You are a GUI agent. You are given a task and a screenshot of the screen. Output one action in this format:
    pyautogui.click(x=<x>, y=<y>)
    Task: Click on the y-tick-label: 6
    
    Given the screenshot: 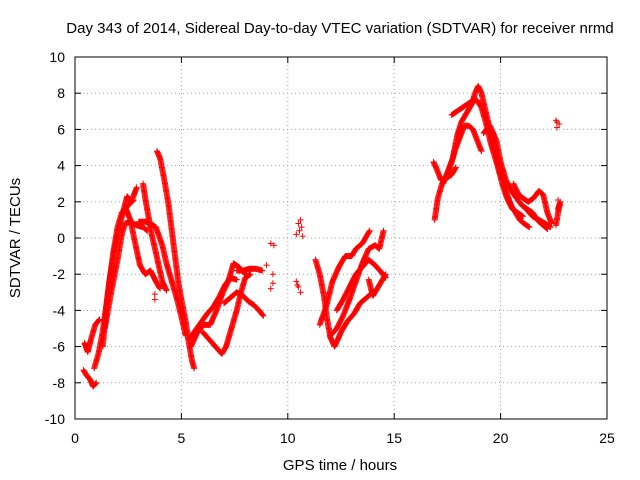 What is the action you would take?
    pyautogui.click(x=61, y=129)
    